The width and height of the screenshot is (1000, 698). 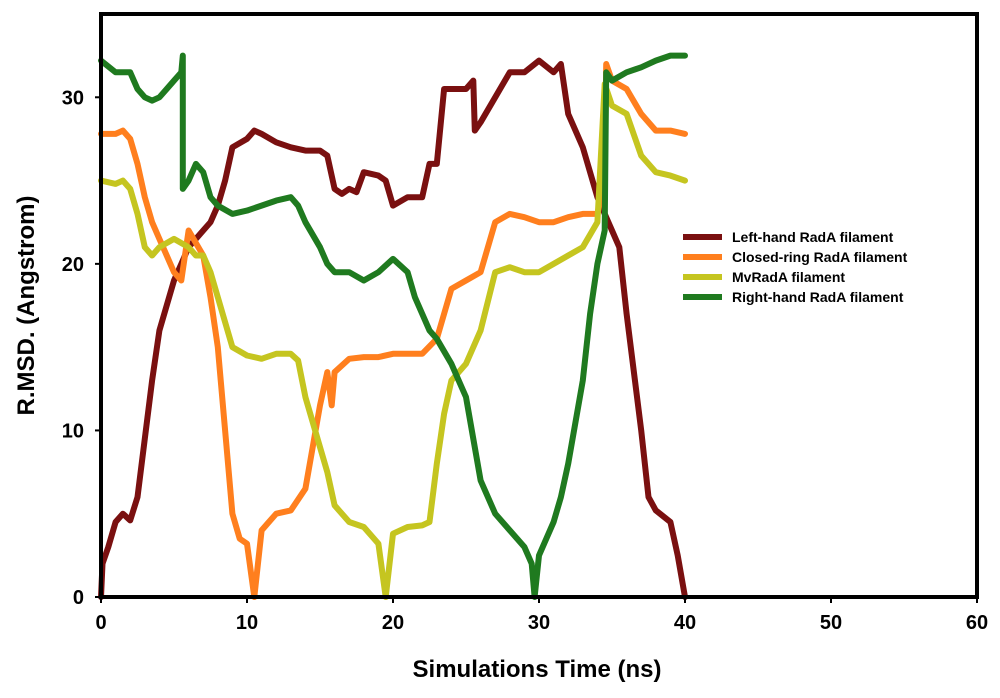 What do you see at coordinates (539, 623) in the screenshot?
I see `x-tick-label: 30` at bounding box center [539, 623].